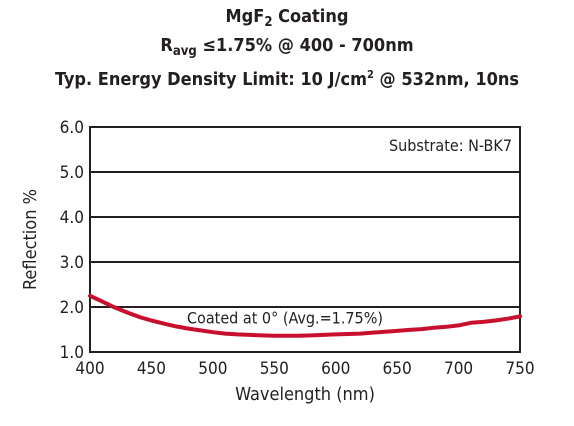 Image resolution: width=574 pixels, height=426 pixels. I want to click on chart-title-line-2: Ravg ≤1.75% @ 400 - 700nm, so click(287, 47).